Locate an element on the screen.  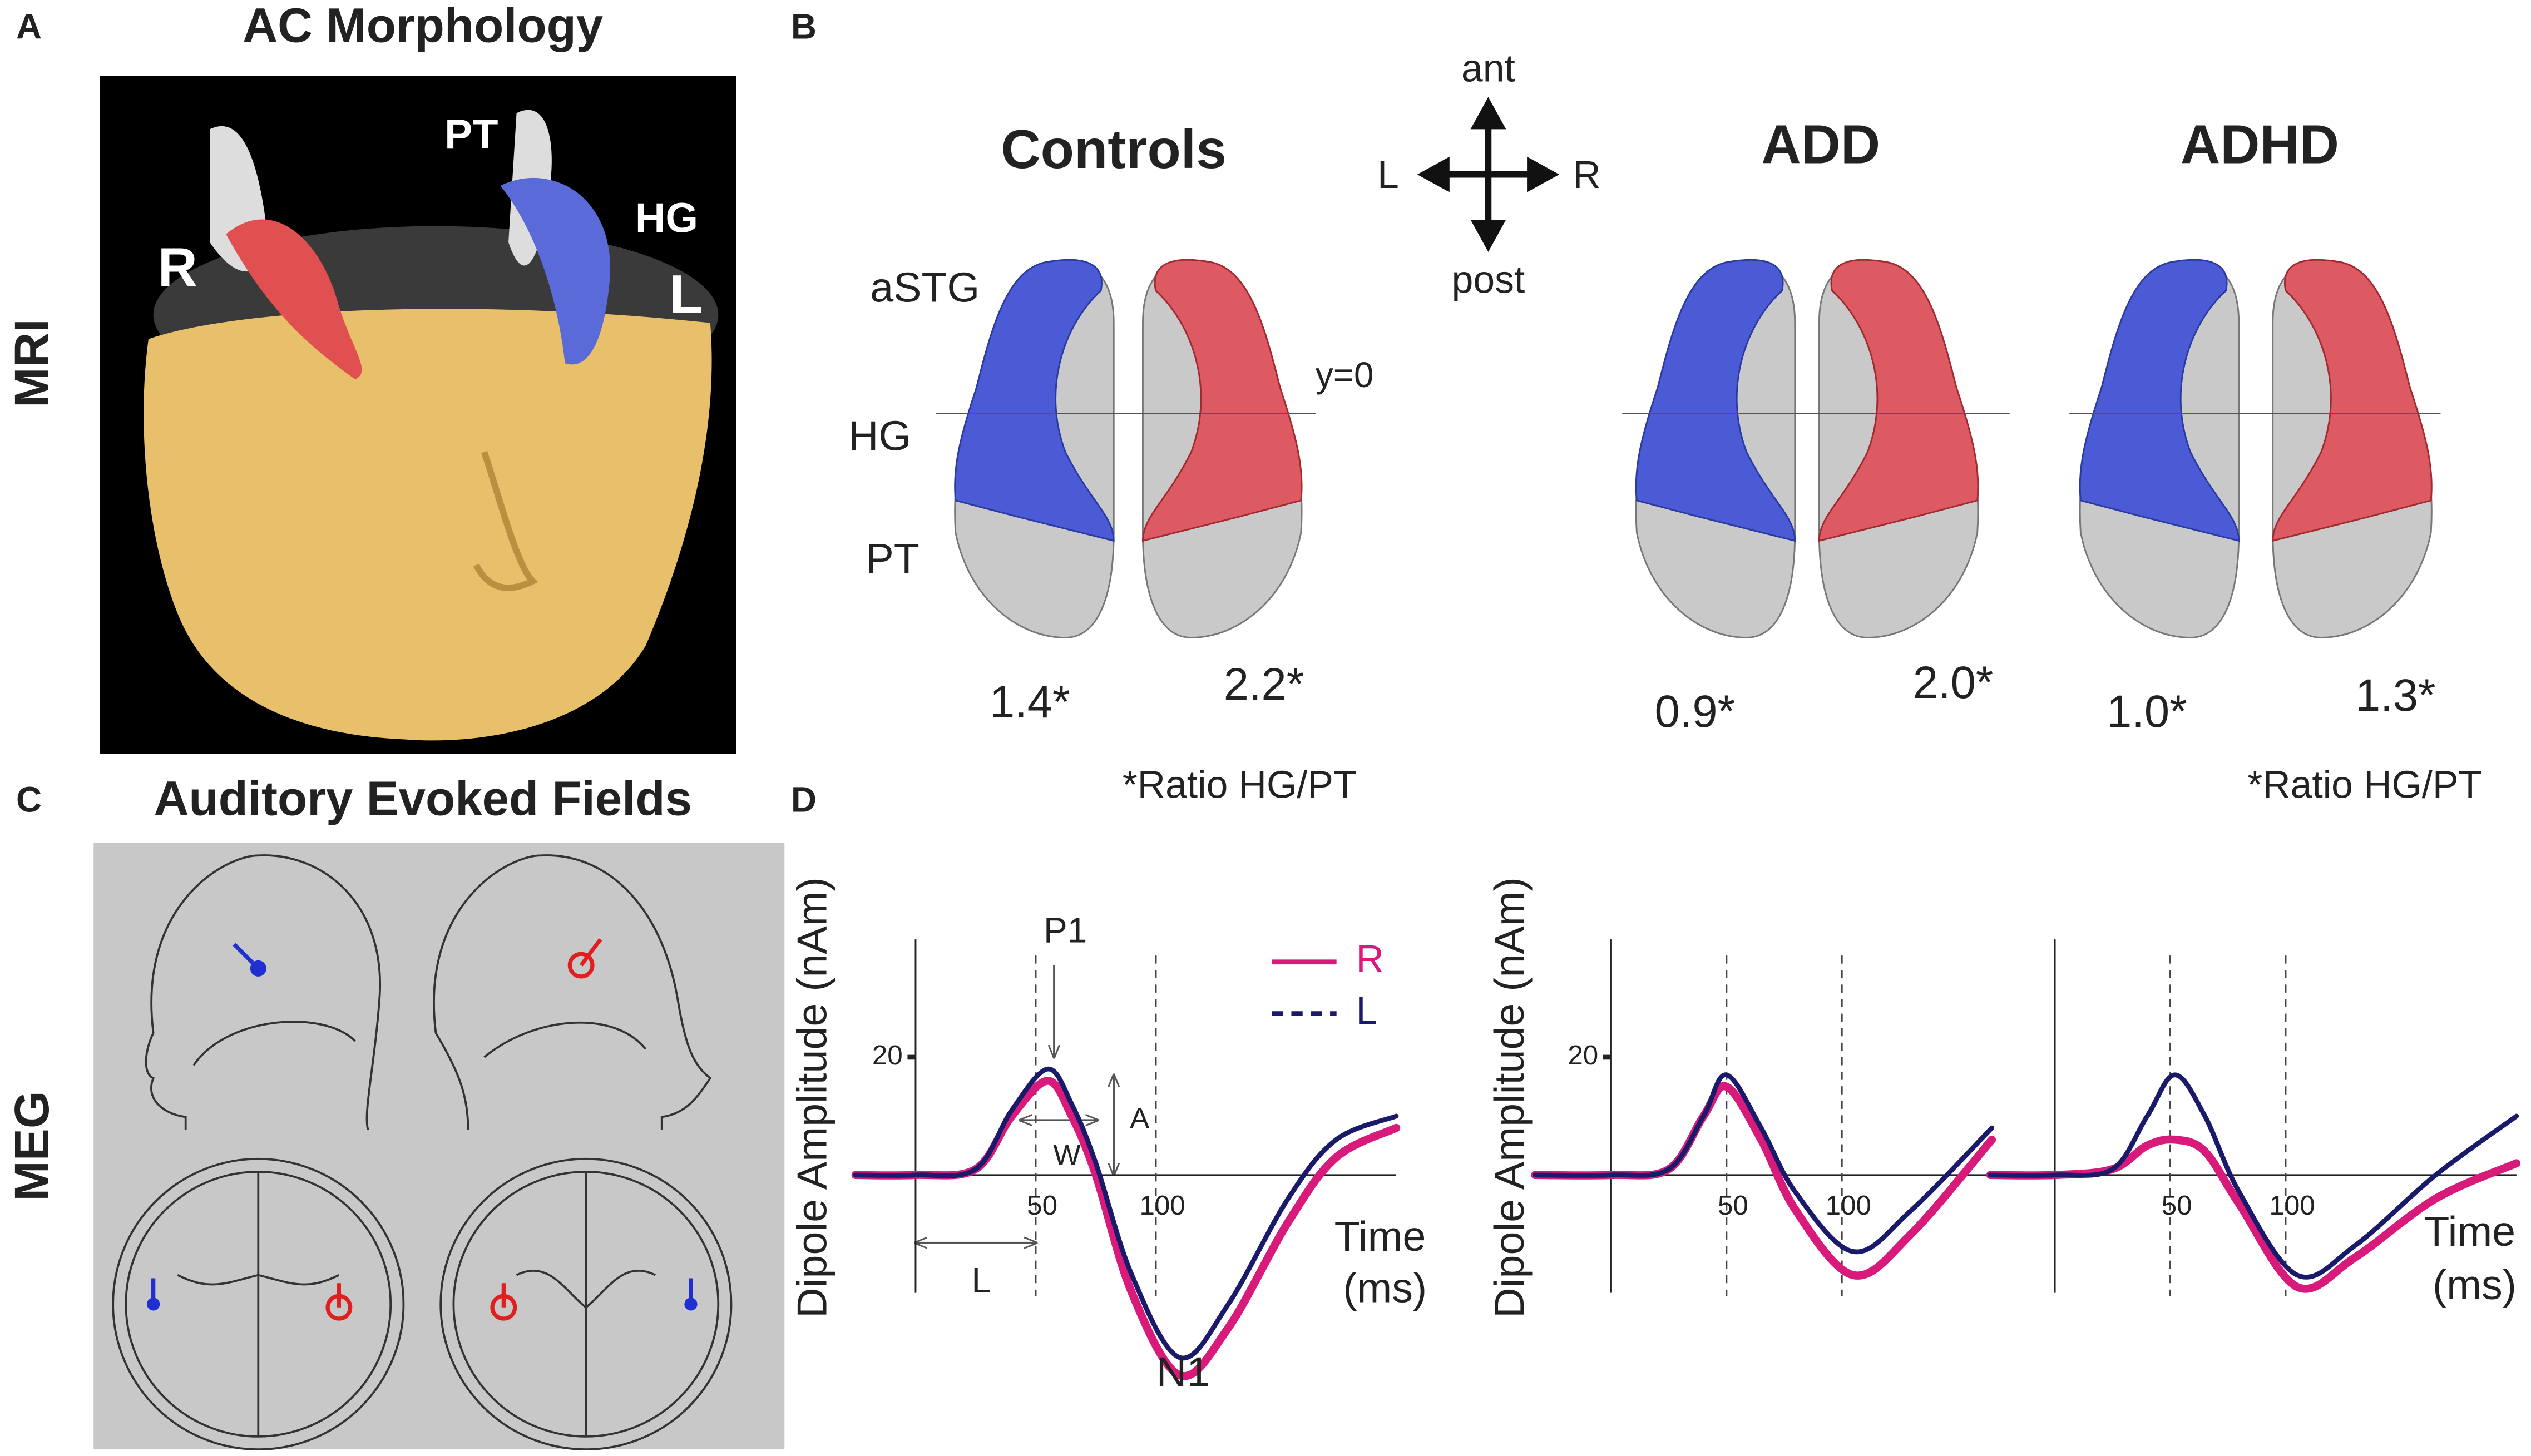
line-chart: 50 100 20 Dipole Amplitude (nAm) is located at coordinates (1741, 1097).